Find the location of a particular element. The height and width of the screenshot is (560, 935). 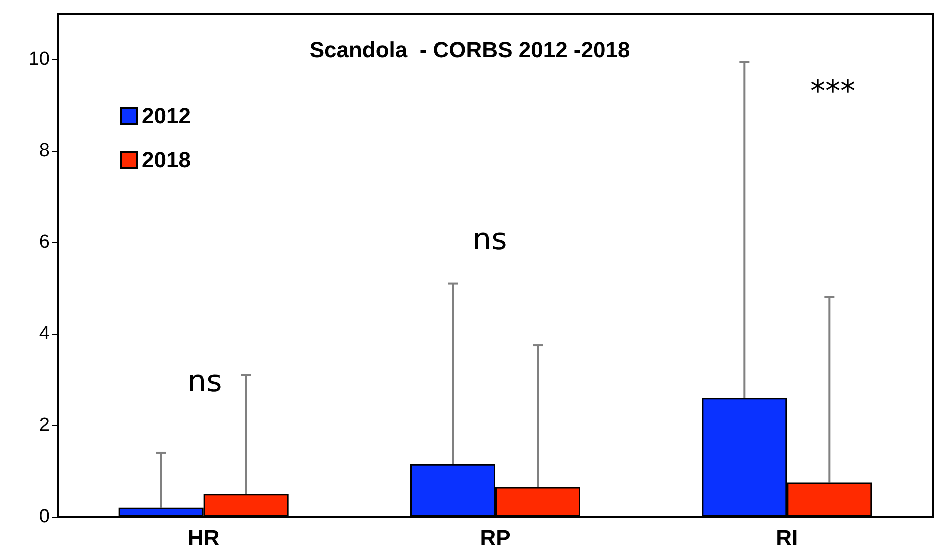

text: Scandola - CORBS 2012 -2018 is located at coordinates (470, 50).